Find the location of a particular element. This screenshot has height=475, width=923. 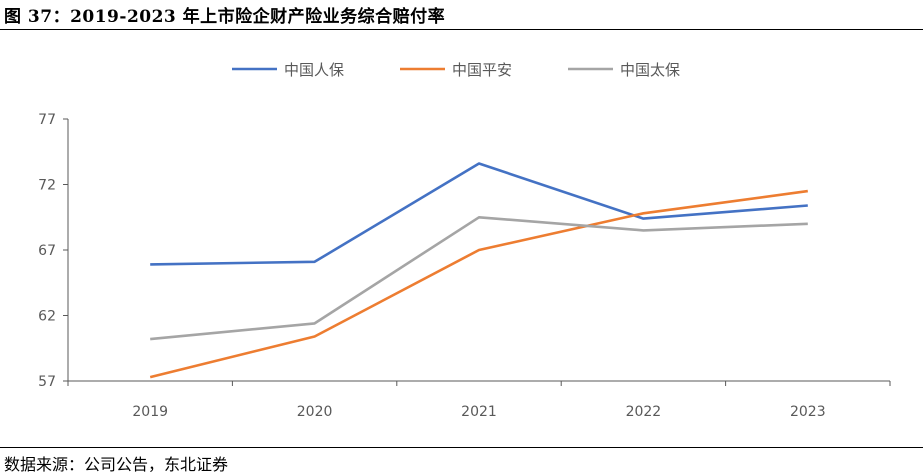

legend-label-2: 中国平安 is located at coordinates (482, 70).